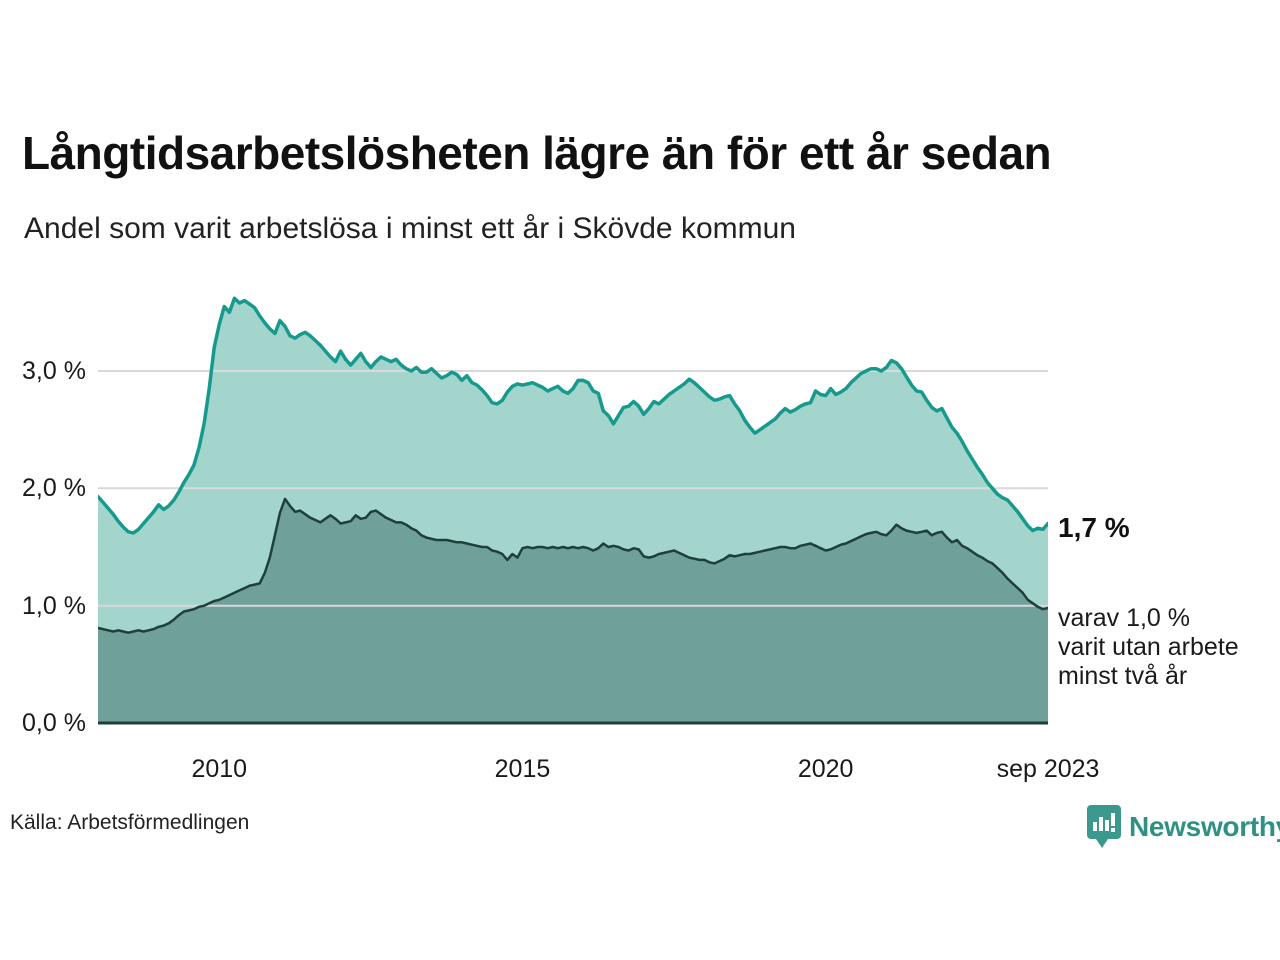 Image resolution: width=1280 pixels, height=960 pixels. What do you see at coordinates (54, 605) in the screenshot?
I see `y-tick-label-1: 1,0 %` at bounding box center [54, 605].